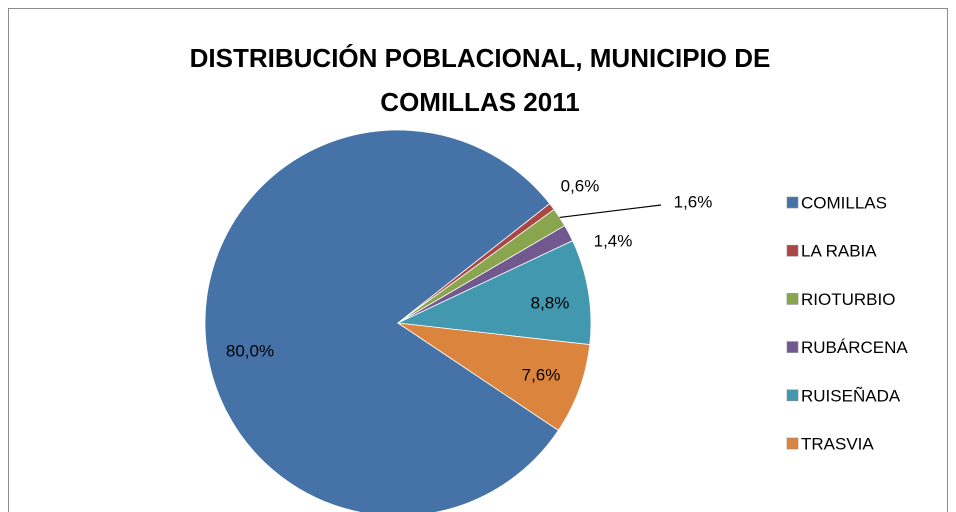 The width and height of the screenshot is (956, 512). I want to click on legend-label: RIOTURBIO, so click(848, 299).